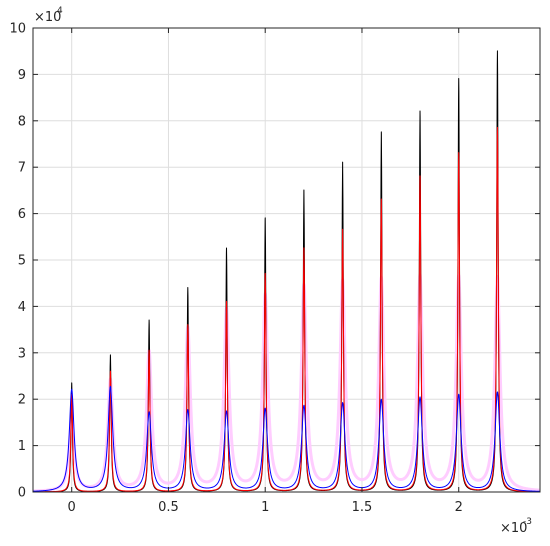 This screenshot has height=546, width=550. Describe the element at coordinates (22, 261) in the screenshot. I see `y-tick-label: 5` at that location.